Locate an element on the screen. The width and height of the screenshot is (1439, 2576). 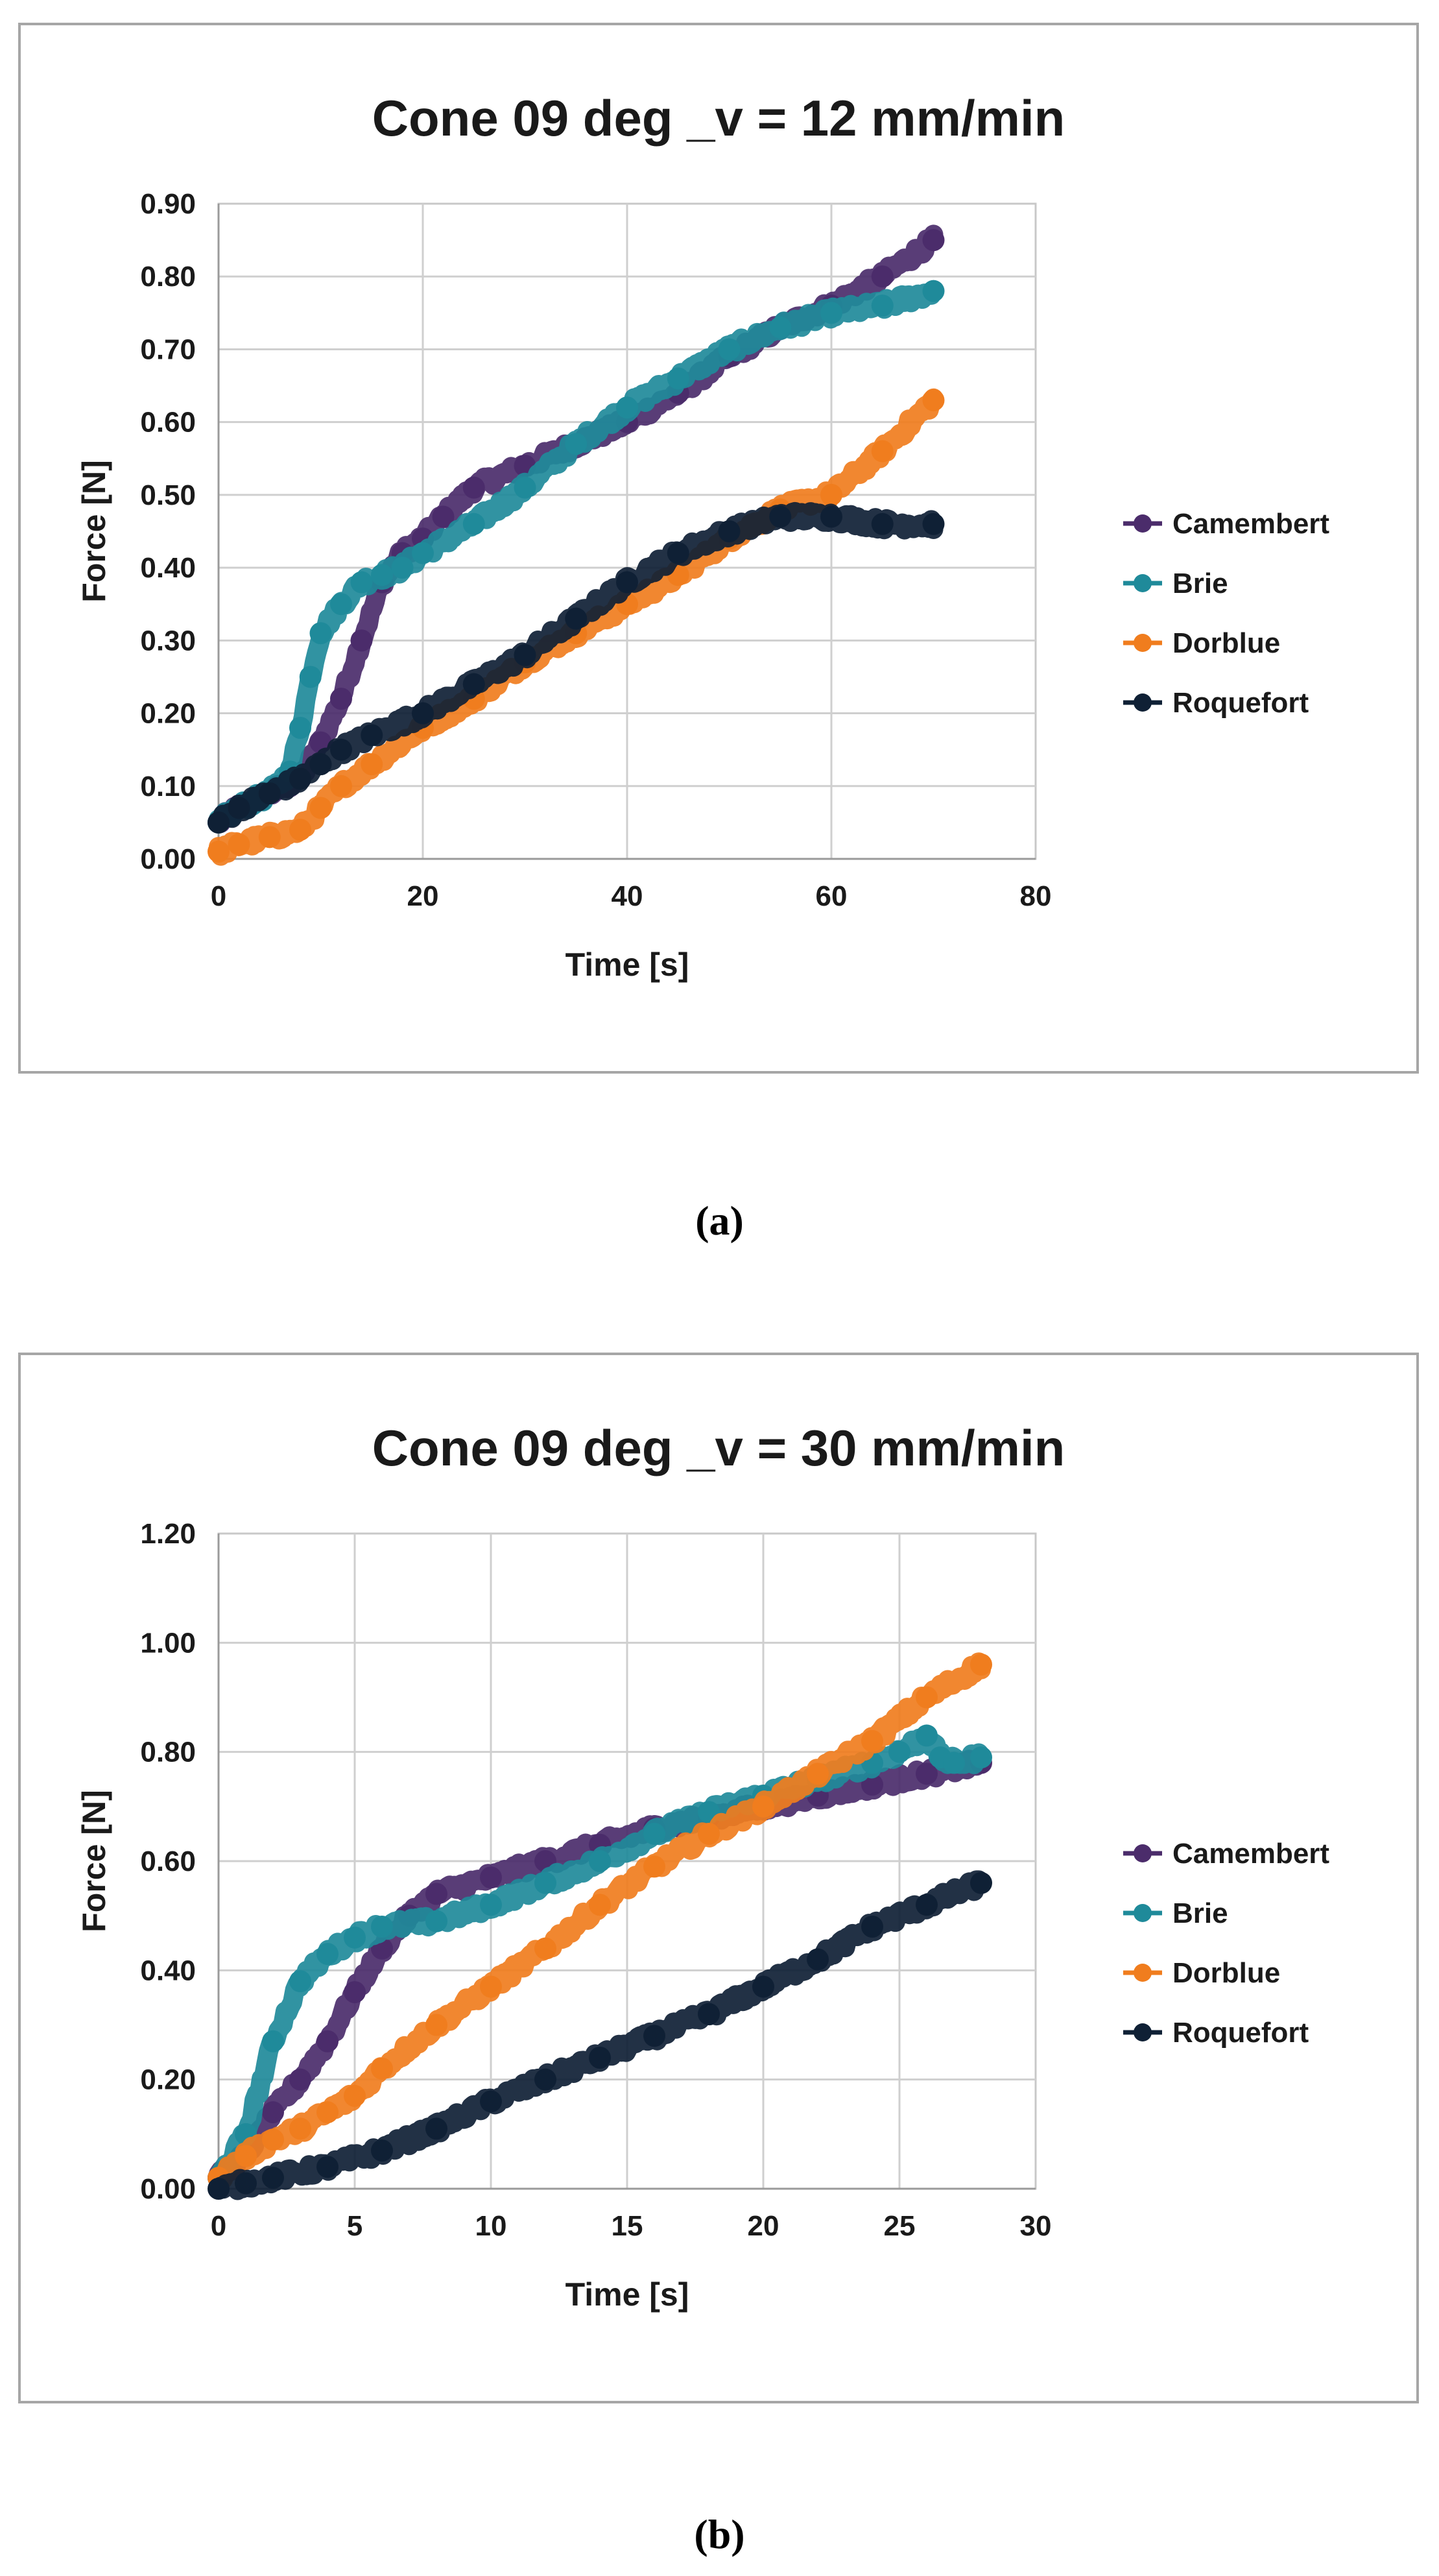
x-tick-label: 15 is located at coordinates (627, 2226).